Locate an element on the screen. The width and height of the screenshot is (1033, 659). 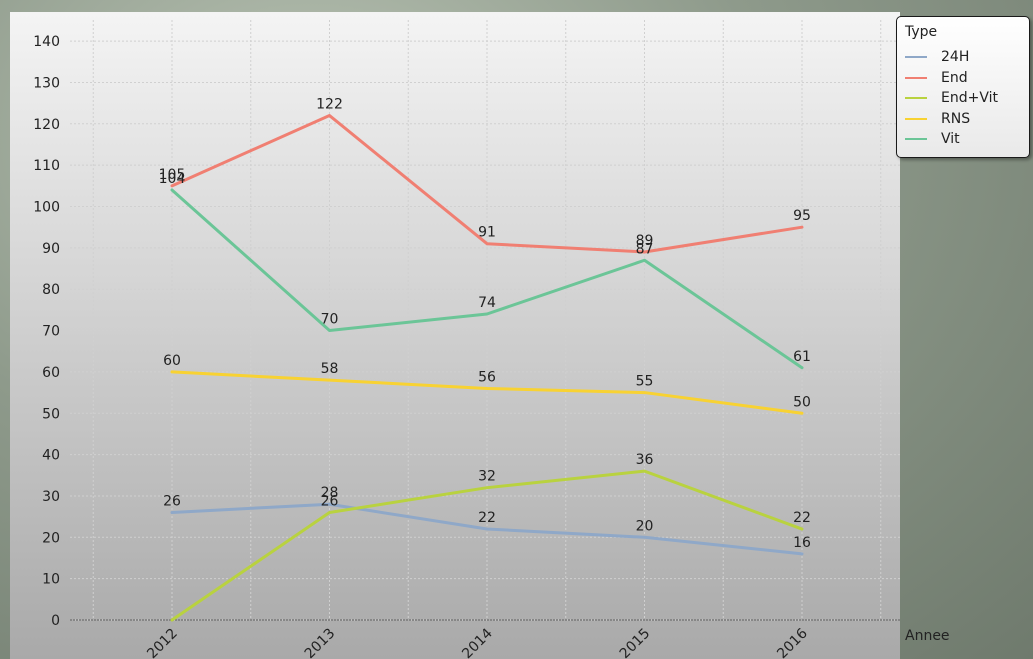
legend-label: 24H is located at coordinates (955, 57).